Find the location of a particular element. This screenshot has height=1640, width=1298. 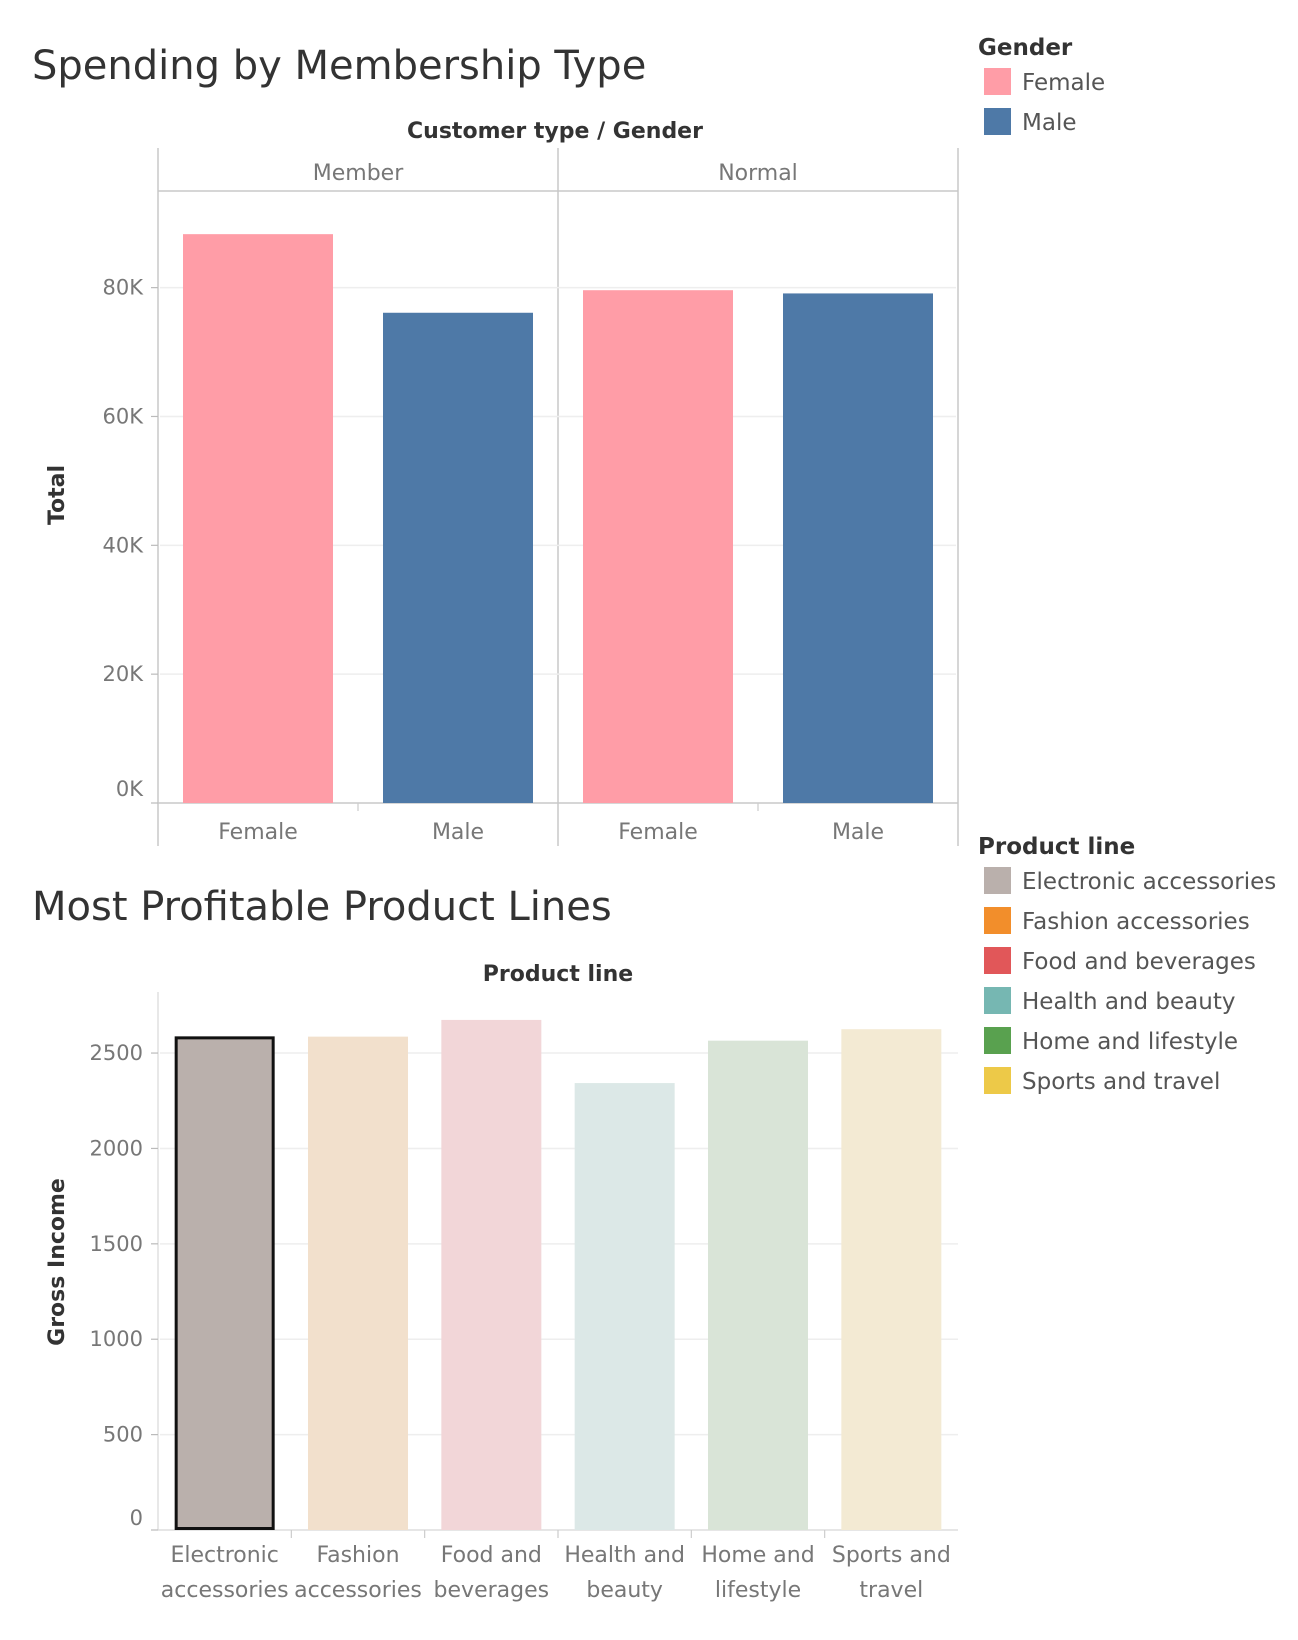

bar-normal-female is located at coordinates (658, 546).